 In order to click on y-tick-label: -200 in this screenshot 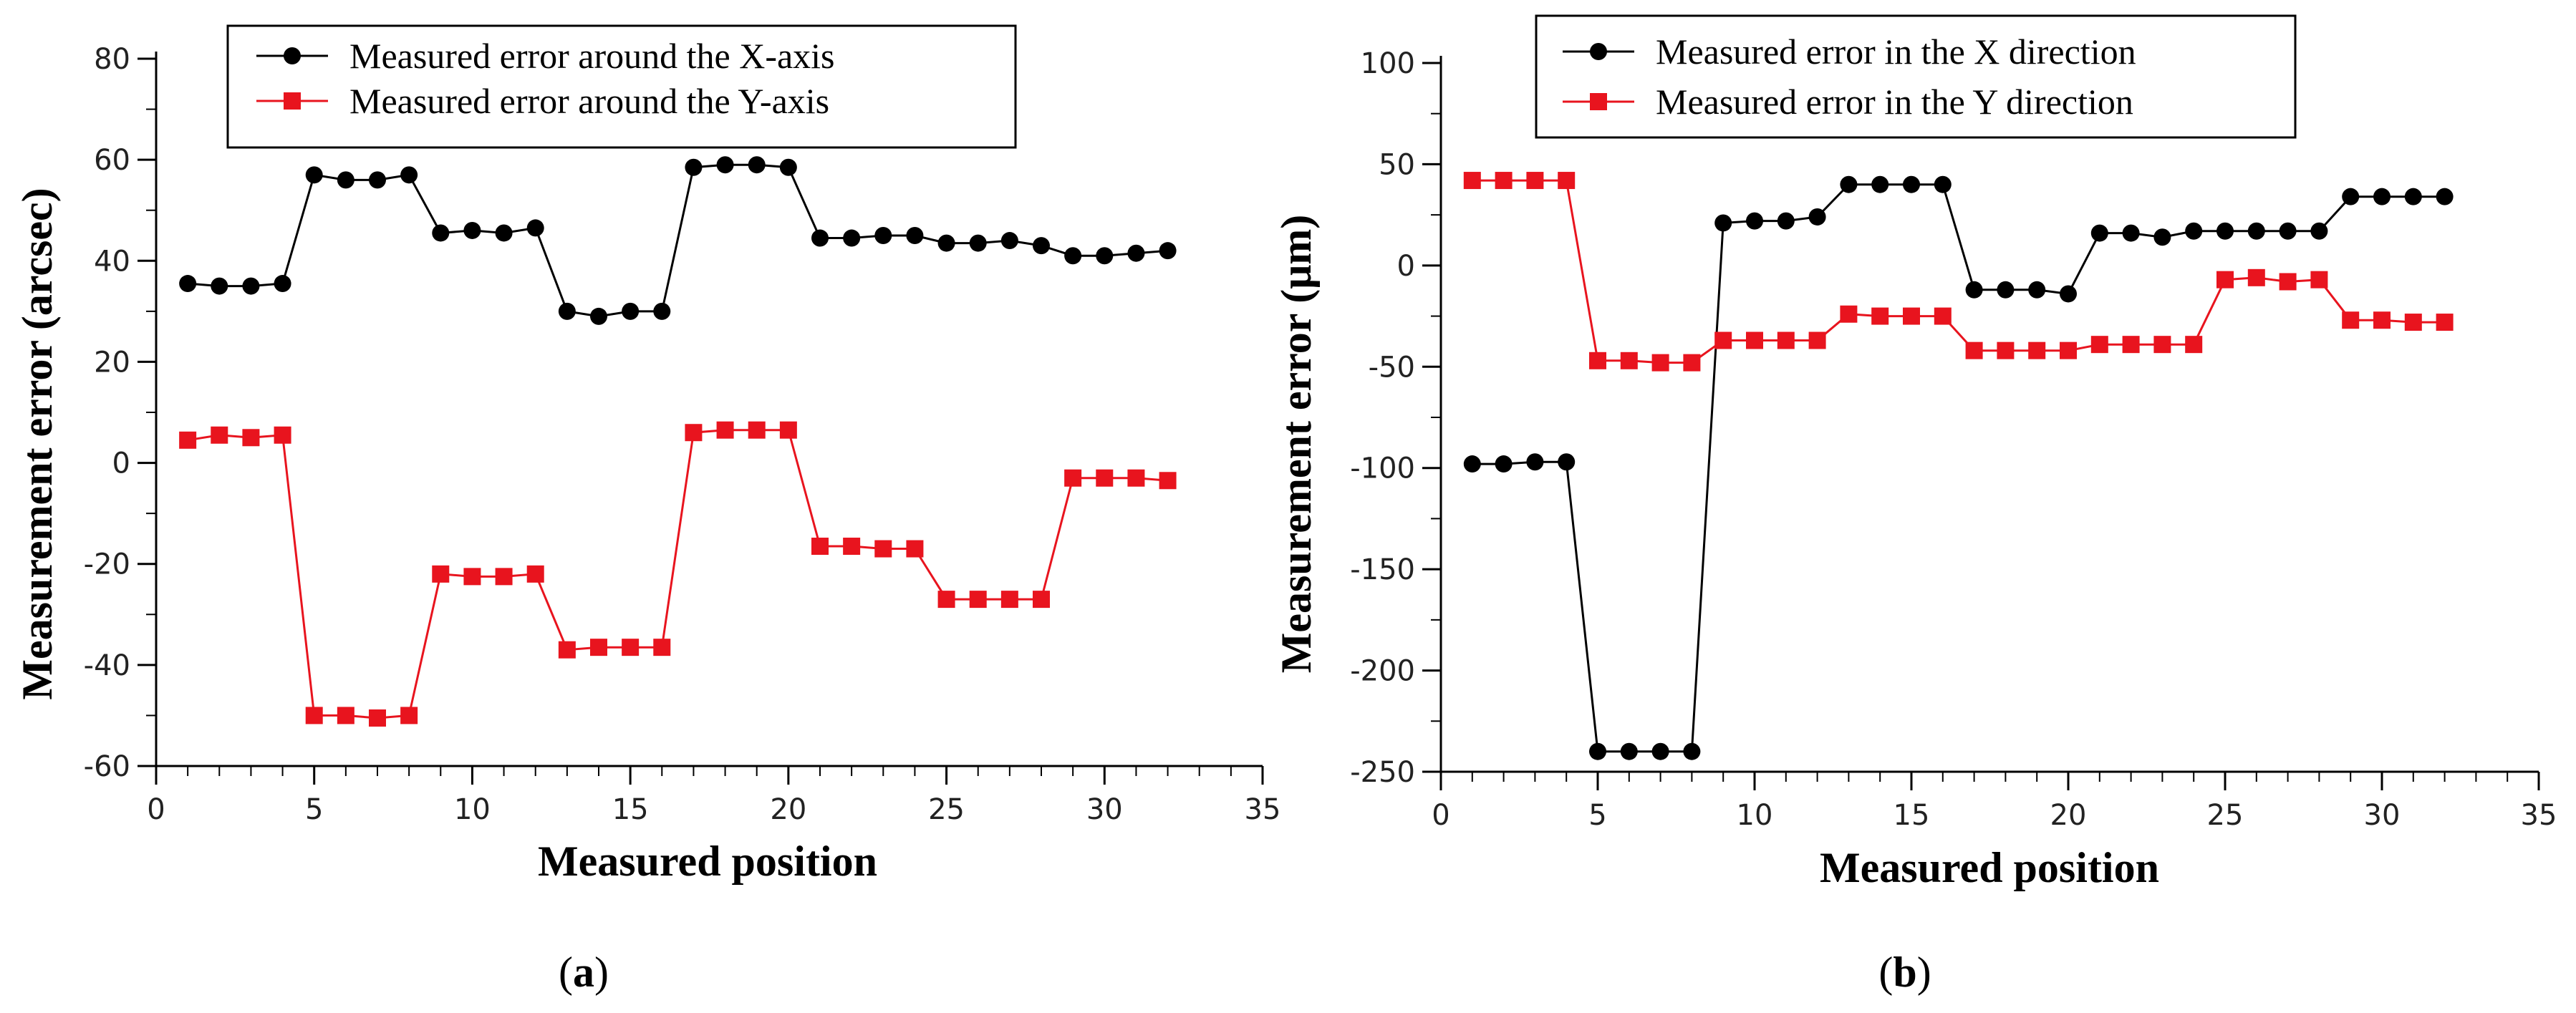, I will do `click(1382, 671)`.